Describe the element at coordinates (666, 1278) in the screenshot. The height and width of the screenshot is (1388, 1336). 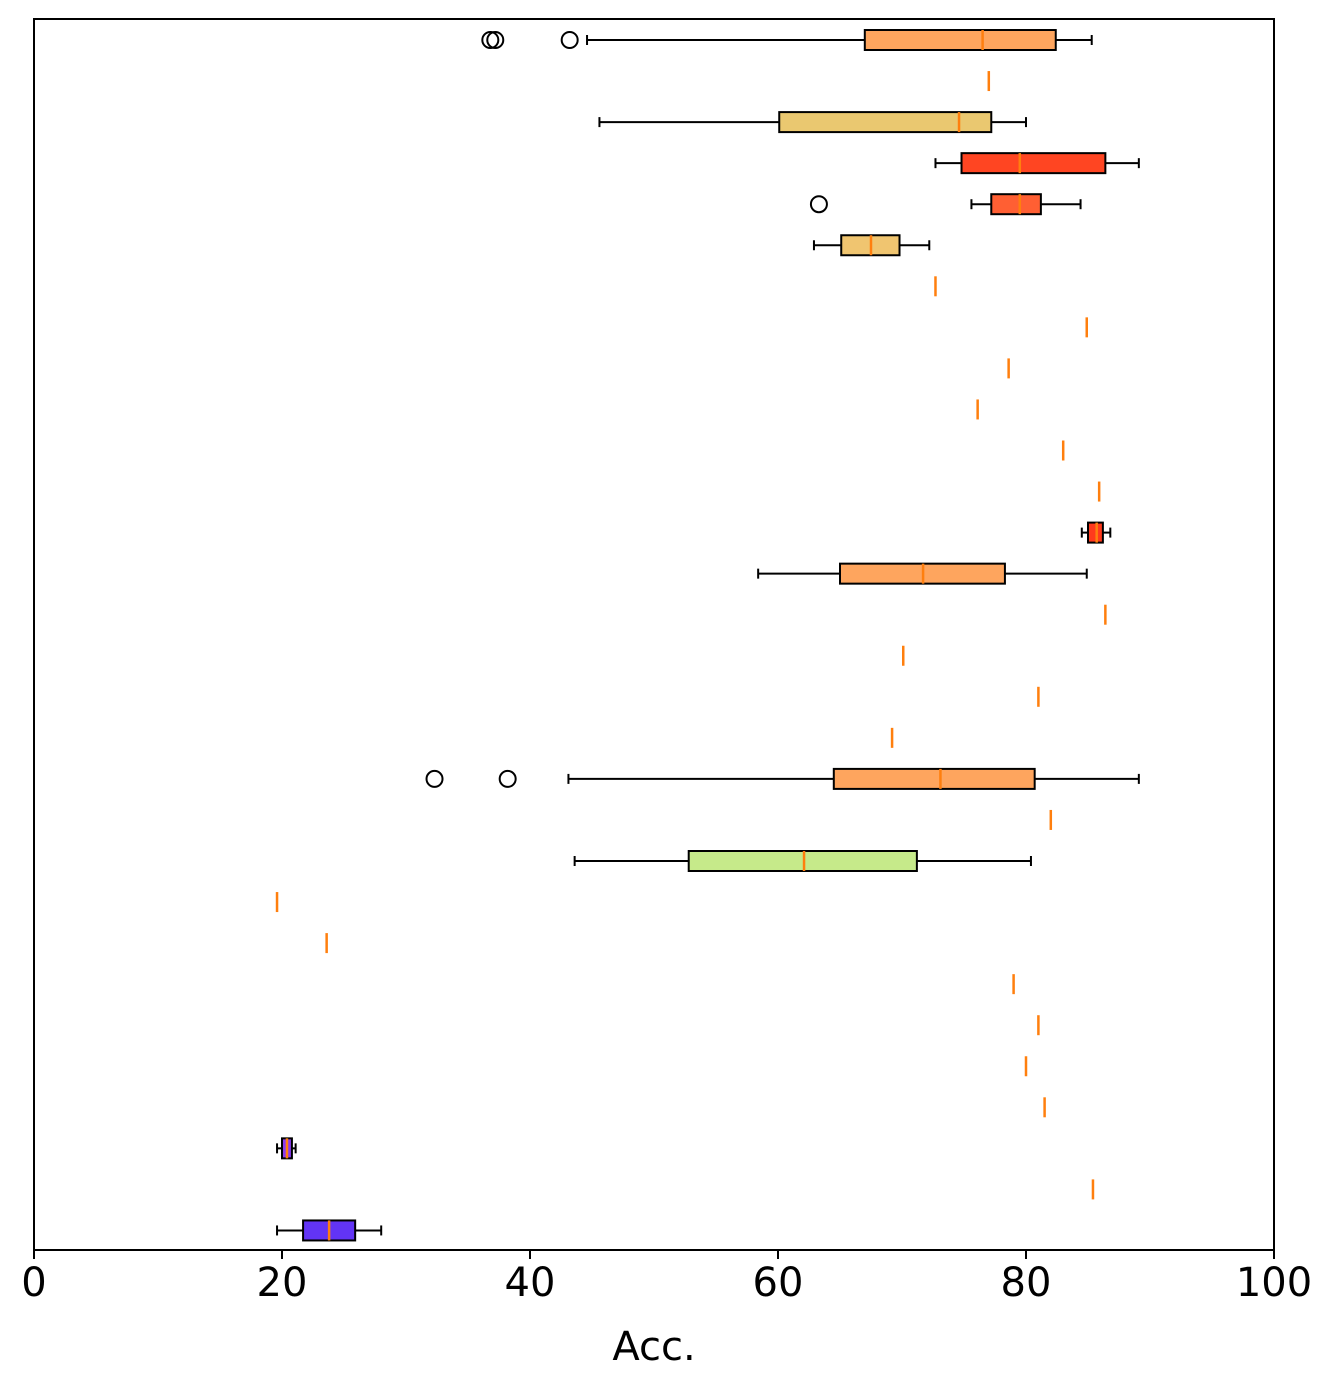
I see `x-axis: 0 20 40 60 80 100` at that location.